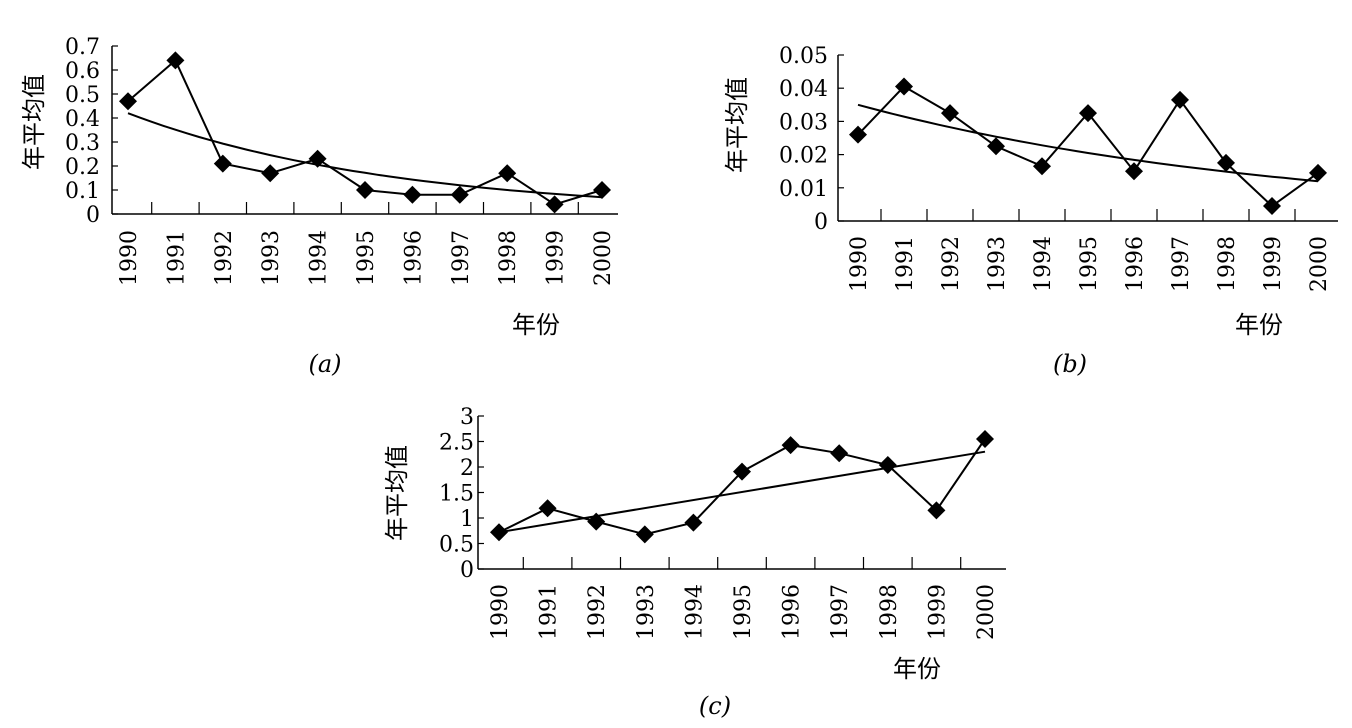 The width and height of the screenshot is (1352, 728). I want to click on y-tick-label: 0.04, so click(803, 89).